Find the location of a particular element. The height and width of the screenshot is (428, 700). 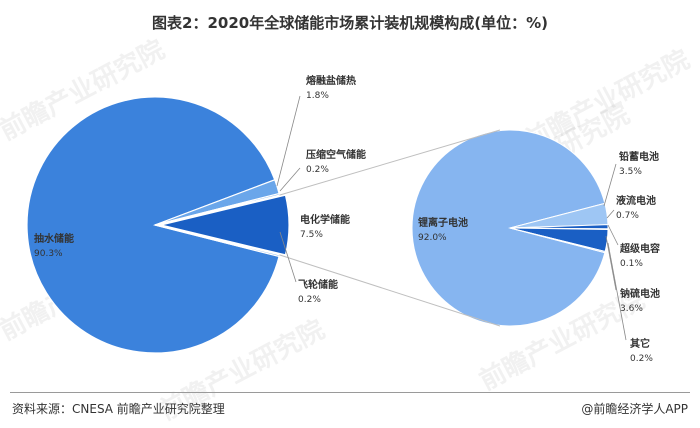

main-2-value: 0.2% is located at coordinates (317, 170).